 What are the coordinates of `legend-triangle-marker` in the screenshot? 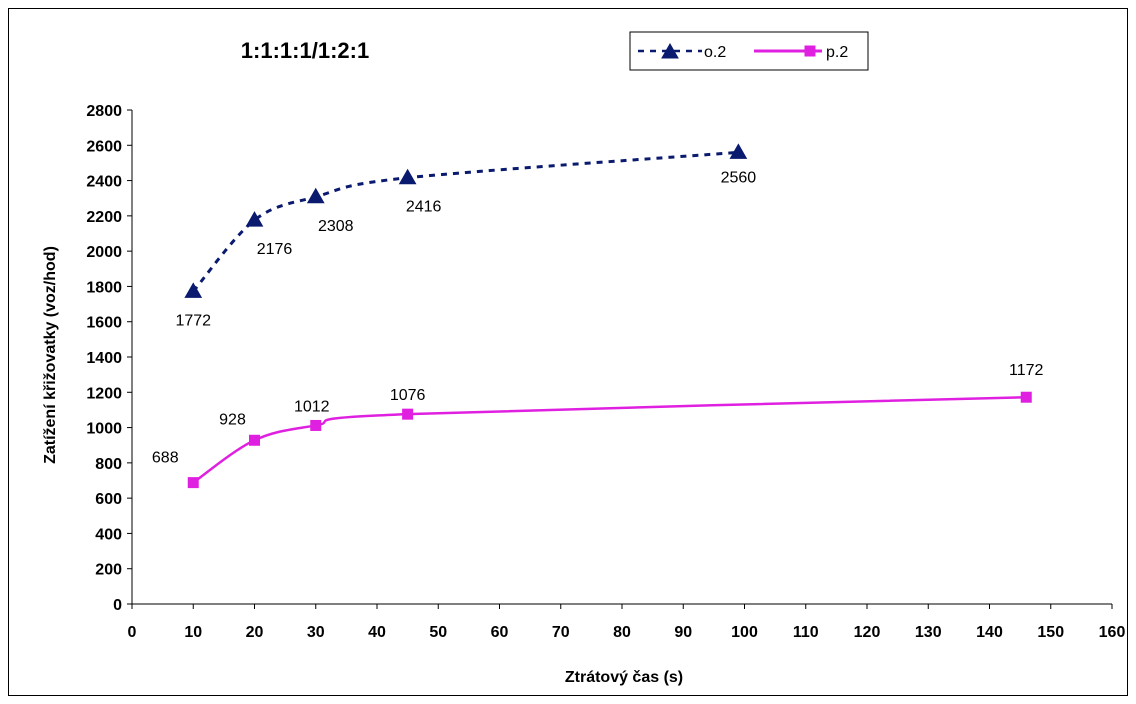 It's located at (670, 50).